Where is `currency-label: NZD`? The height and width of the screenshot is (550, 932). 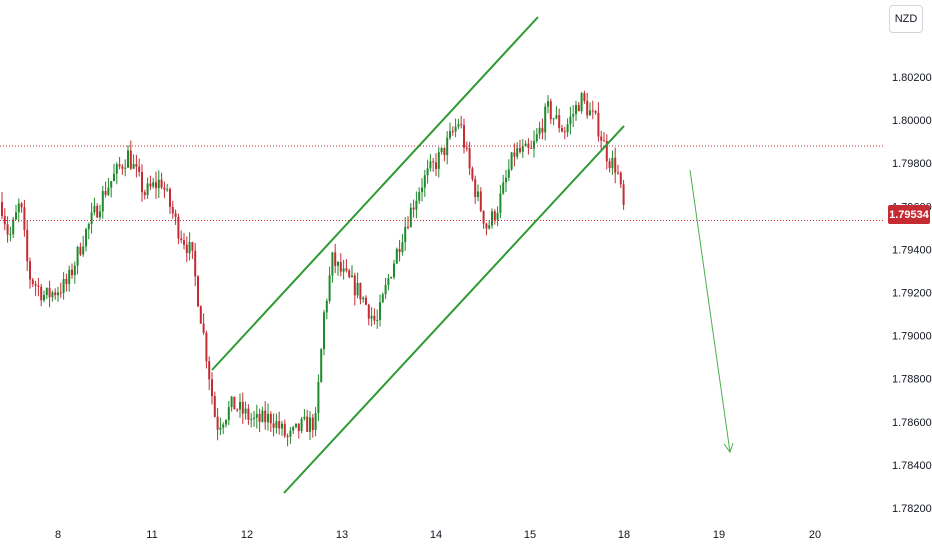 currency-label: NZD is located at coordinates (906, 19).